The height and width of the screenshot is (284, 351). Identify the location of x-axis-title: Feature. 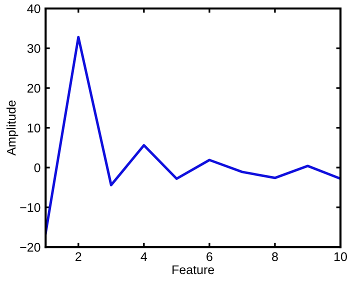
(193, 269).